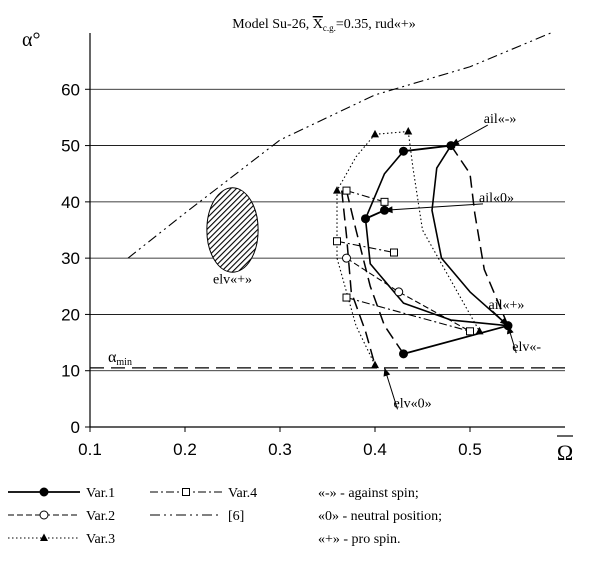  Describe the element at coordinates (500, 119) in the screenshot. I see `annotation-label-0: ail«-»` at that location.